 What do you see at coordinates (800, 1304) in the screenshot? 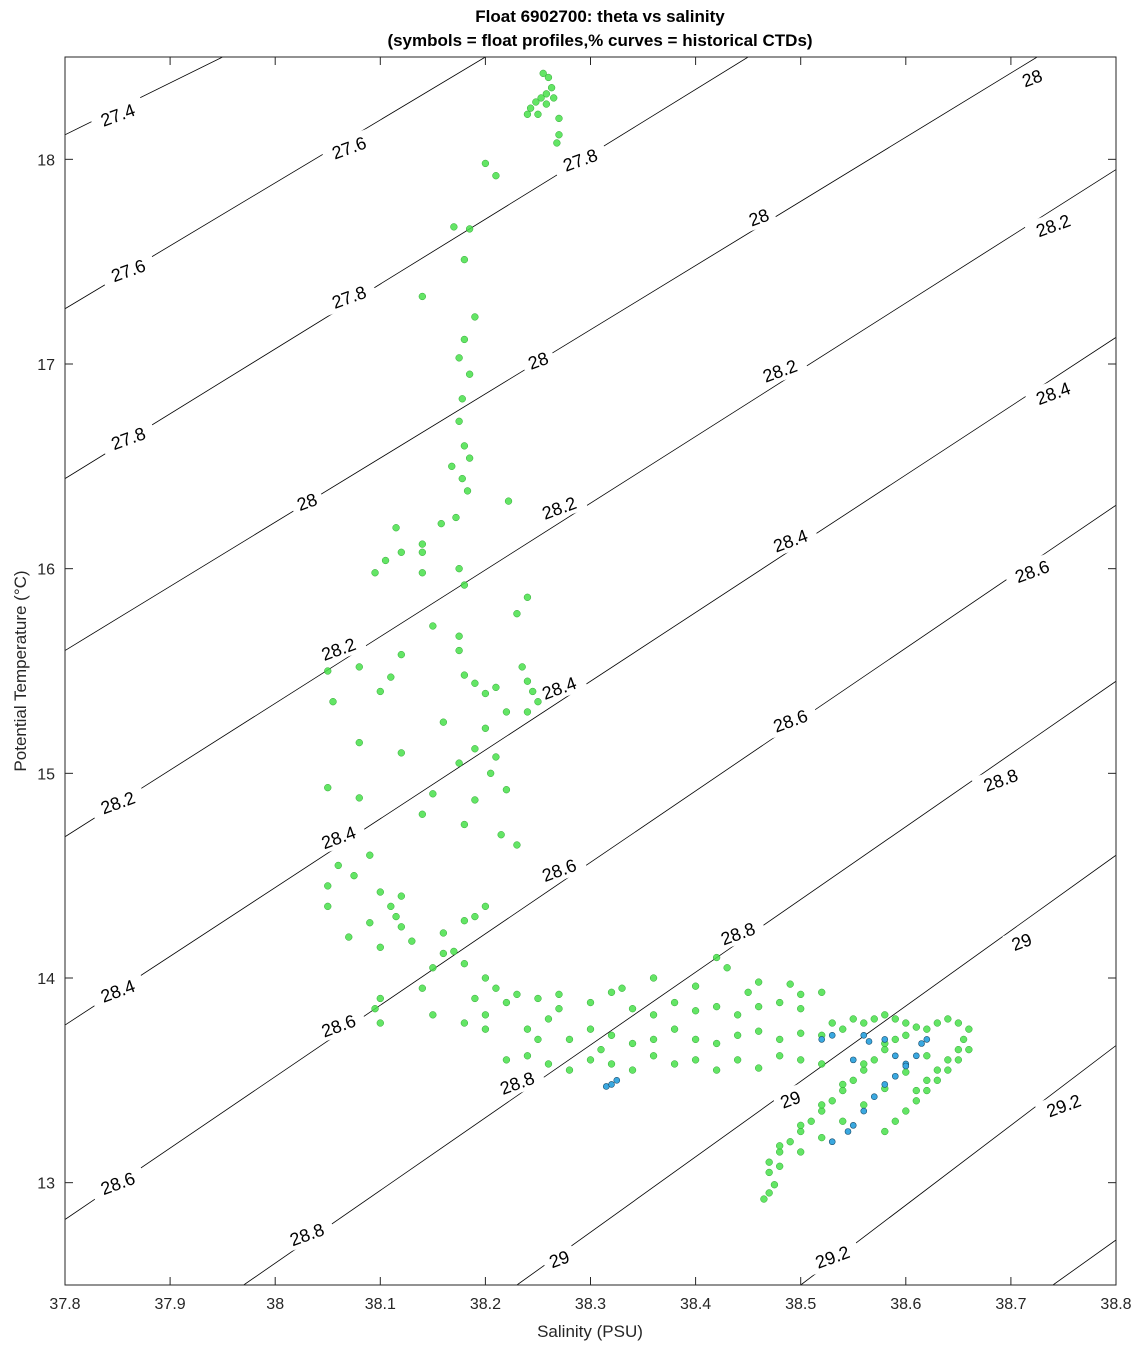
I see `x-tick-label: 38.5` at bounding box center [800, 1304].